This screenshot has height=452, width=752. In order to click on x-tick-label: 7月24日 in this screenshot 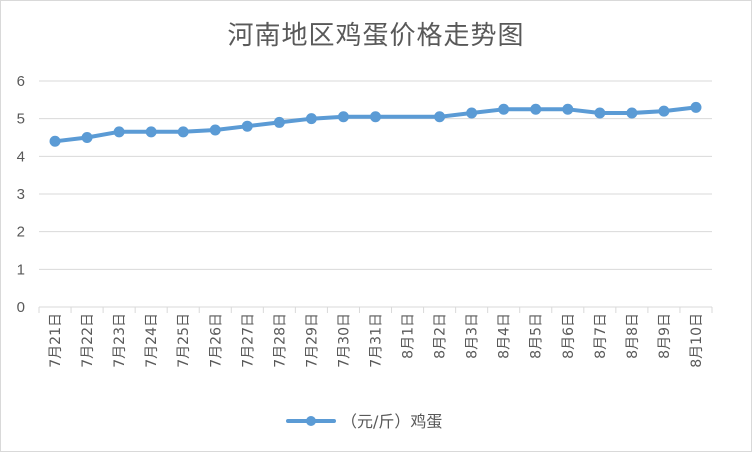, I will do `click(152, 340)`.